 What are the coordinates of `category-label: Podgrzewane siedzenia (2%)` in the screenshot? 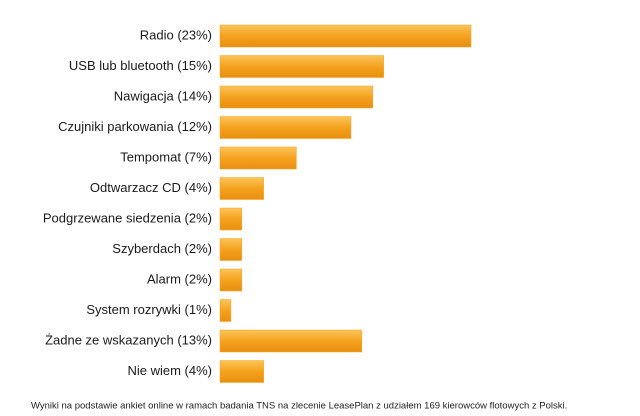 It's located at (127, 217).